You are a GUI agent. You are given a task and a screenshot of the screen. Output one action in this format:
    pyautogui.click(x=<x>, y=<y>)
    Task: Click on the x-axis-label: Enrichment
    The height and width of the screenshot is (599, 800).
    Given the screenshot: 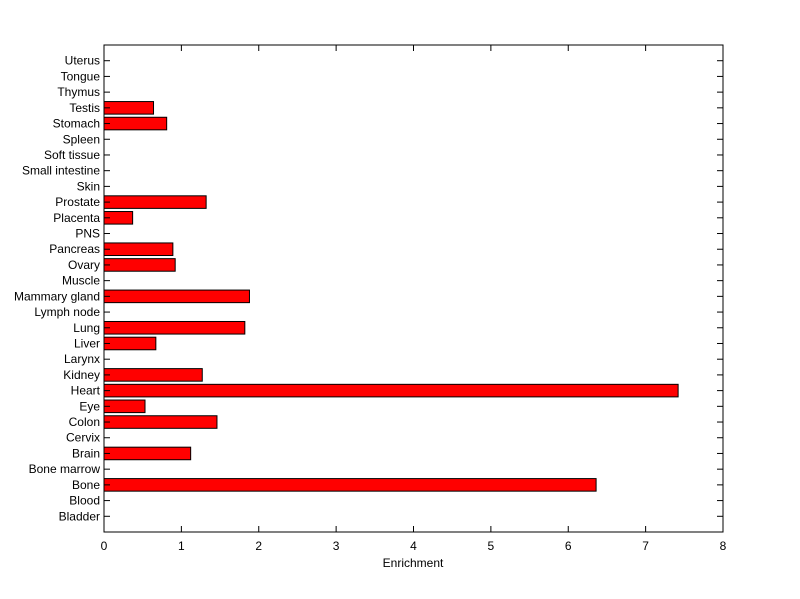 What is the action you would take?
    pyautogui.click(x=413, y=563)
    